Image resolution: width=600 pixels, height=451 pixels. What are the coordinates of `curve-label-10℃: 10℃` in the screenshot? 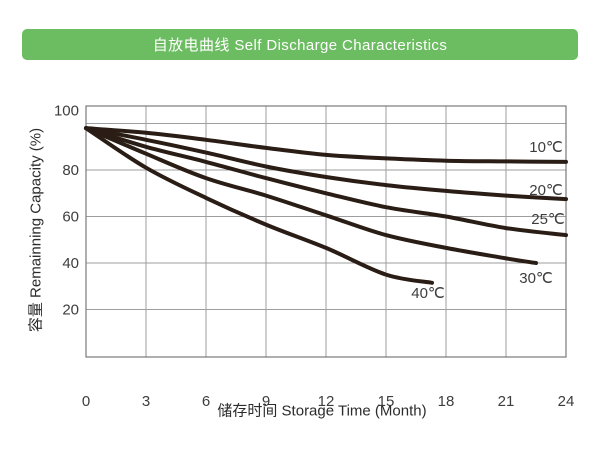 It's located at (546, 147).